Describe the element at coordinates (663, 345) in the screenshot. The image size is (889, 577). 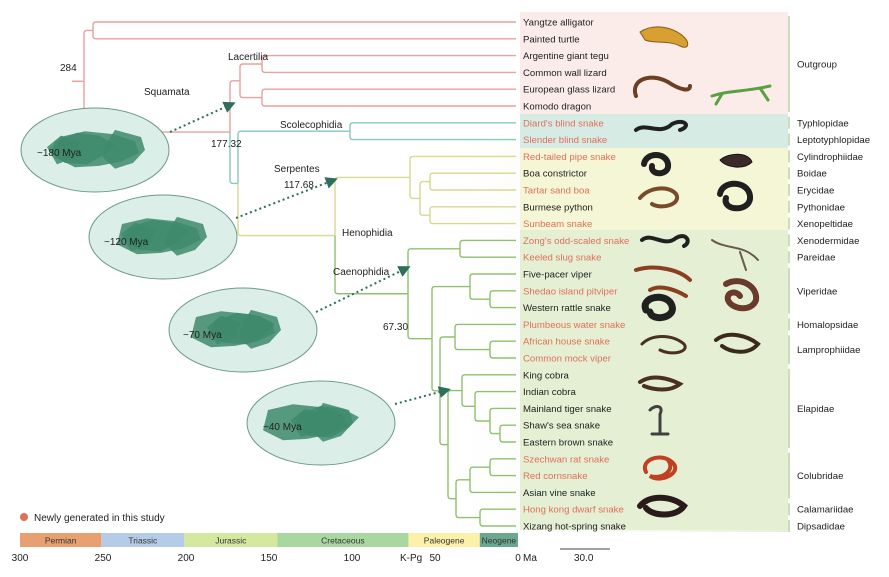
I see `house-snake-photo` at that location.